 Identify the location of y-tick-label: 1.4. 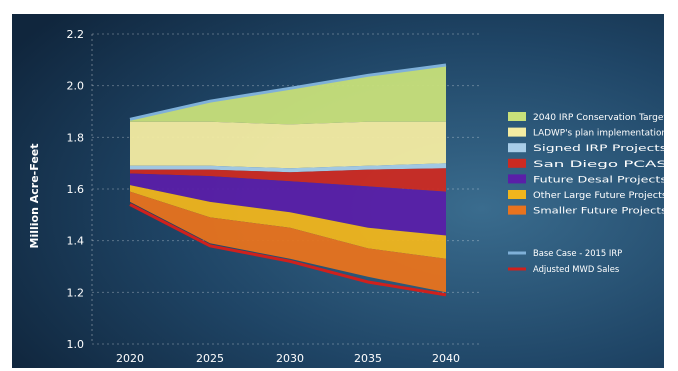
(76, 241).